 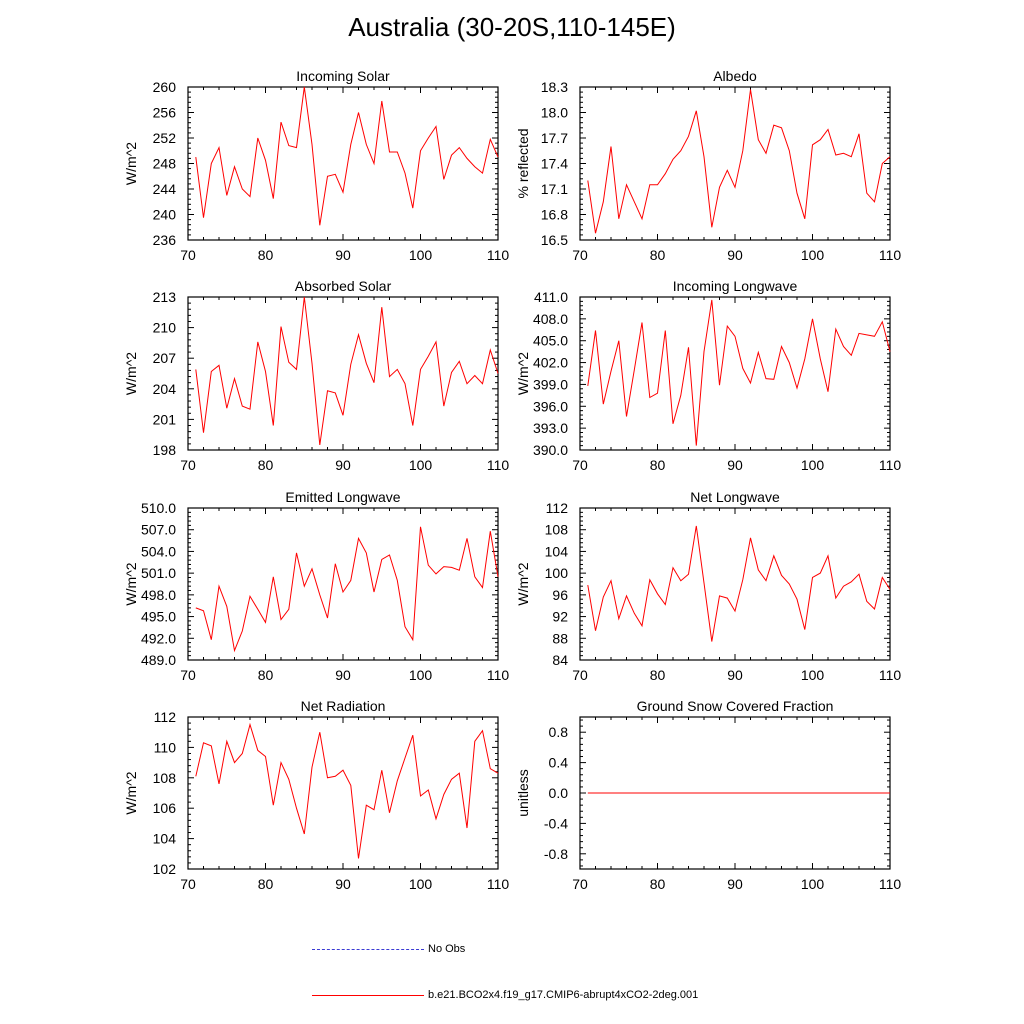 What do you see at coordinates (550, 384) in the screenshot?
I see `y-tick-label: 399.0` at bounding box center [550, 384].